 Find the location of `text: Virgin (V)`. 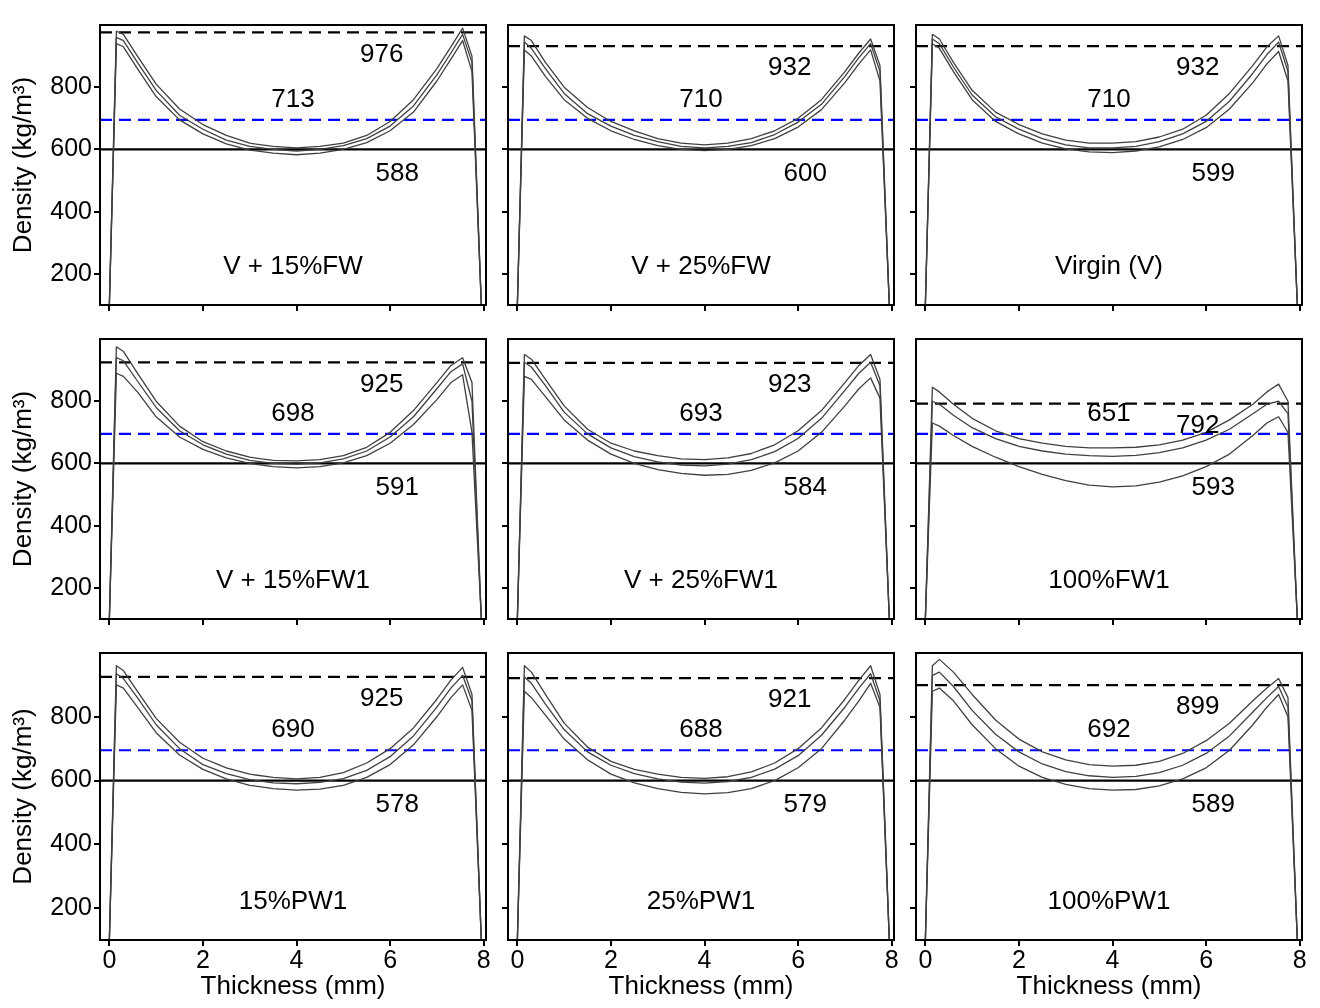

text: Virgin (V) is located at coordinates (1109, 265).